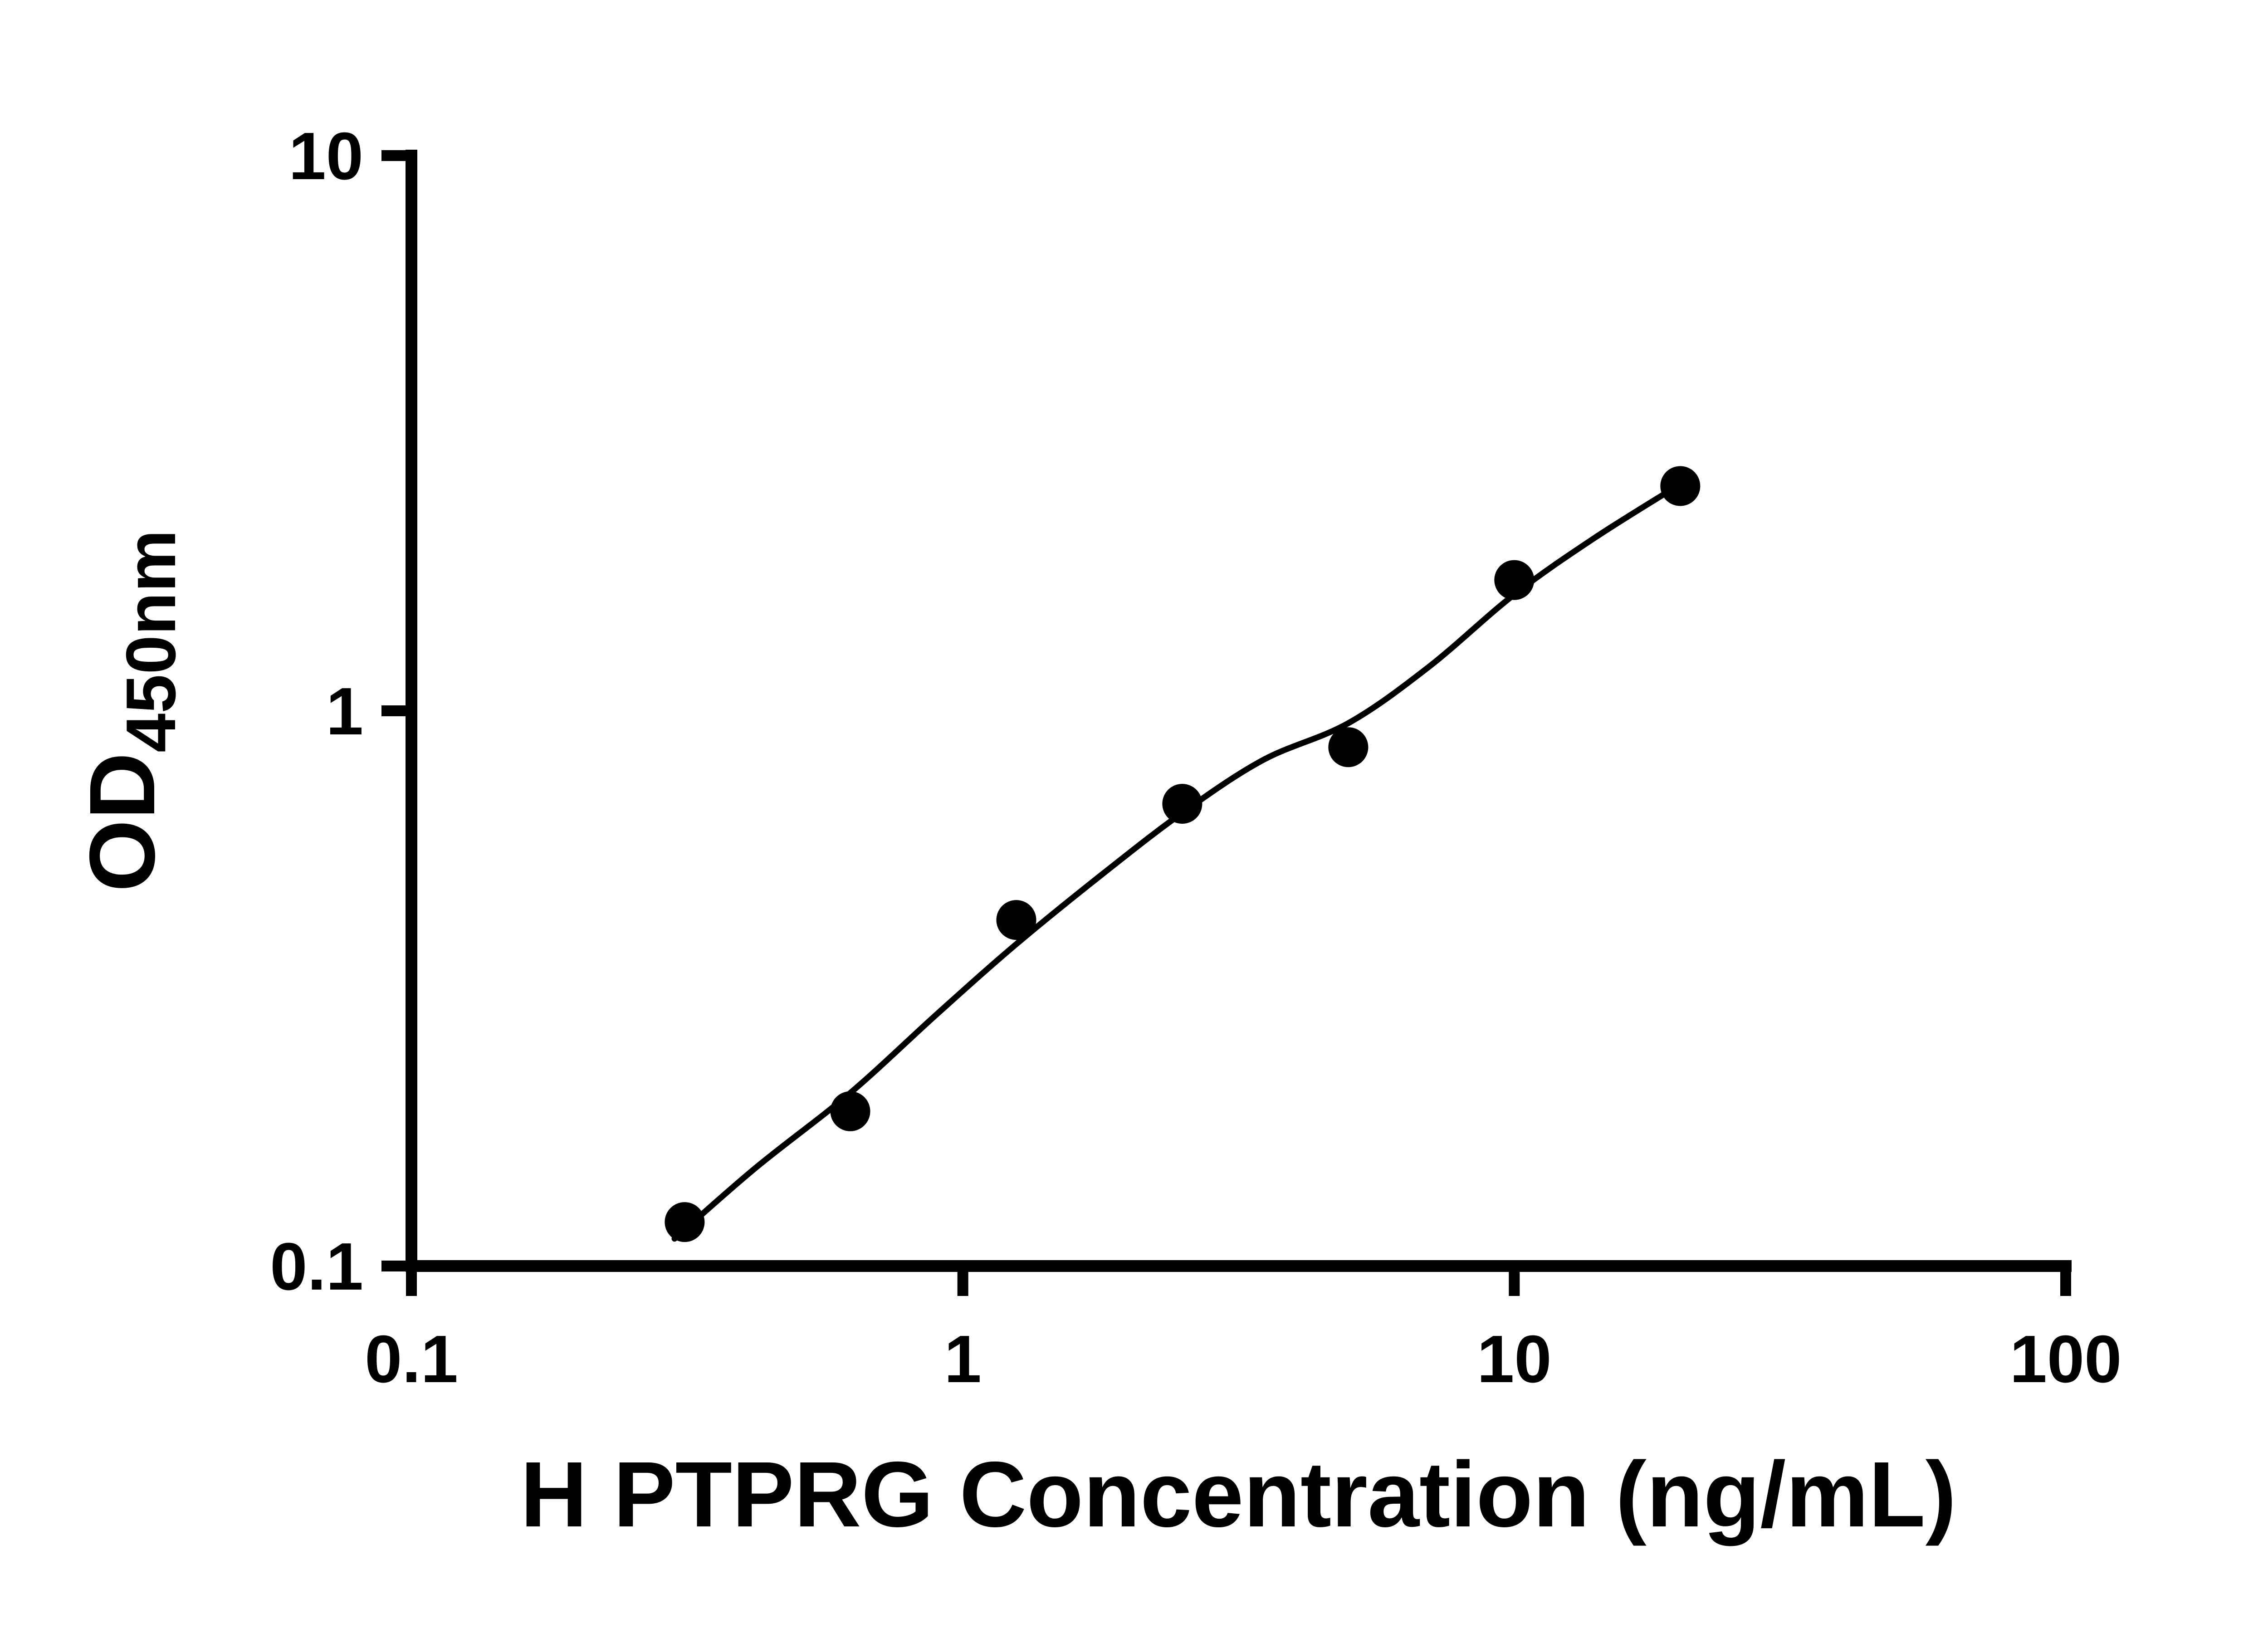 This screenshot has height=1633, width=2268. Describe the element at coordinates (345, 711) in the screenshot. I see `y-tick-label: 1` at that location.